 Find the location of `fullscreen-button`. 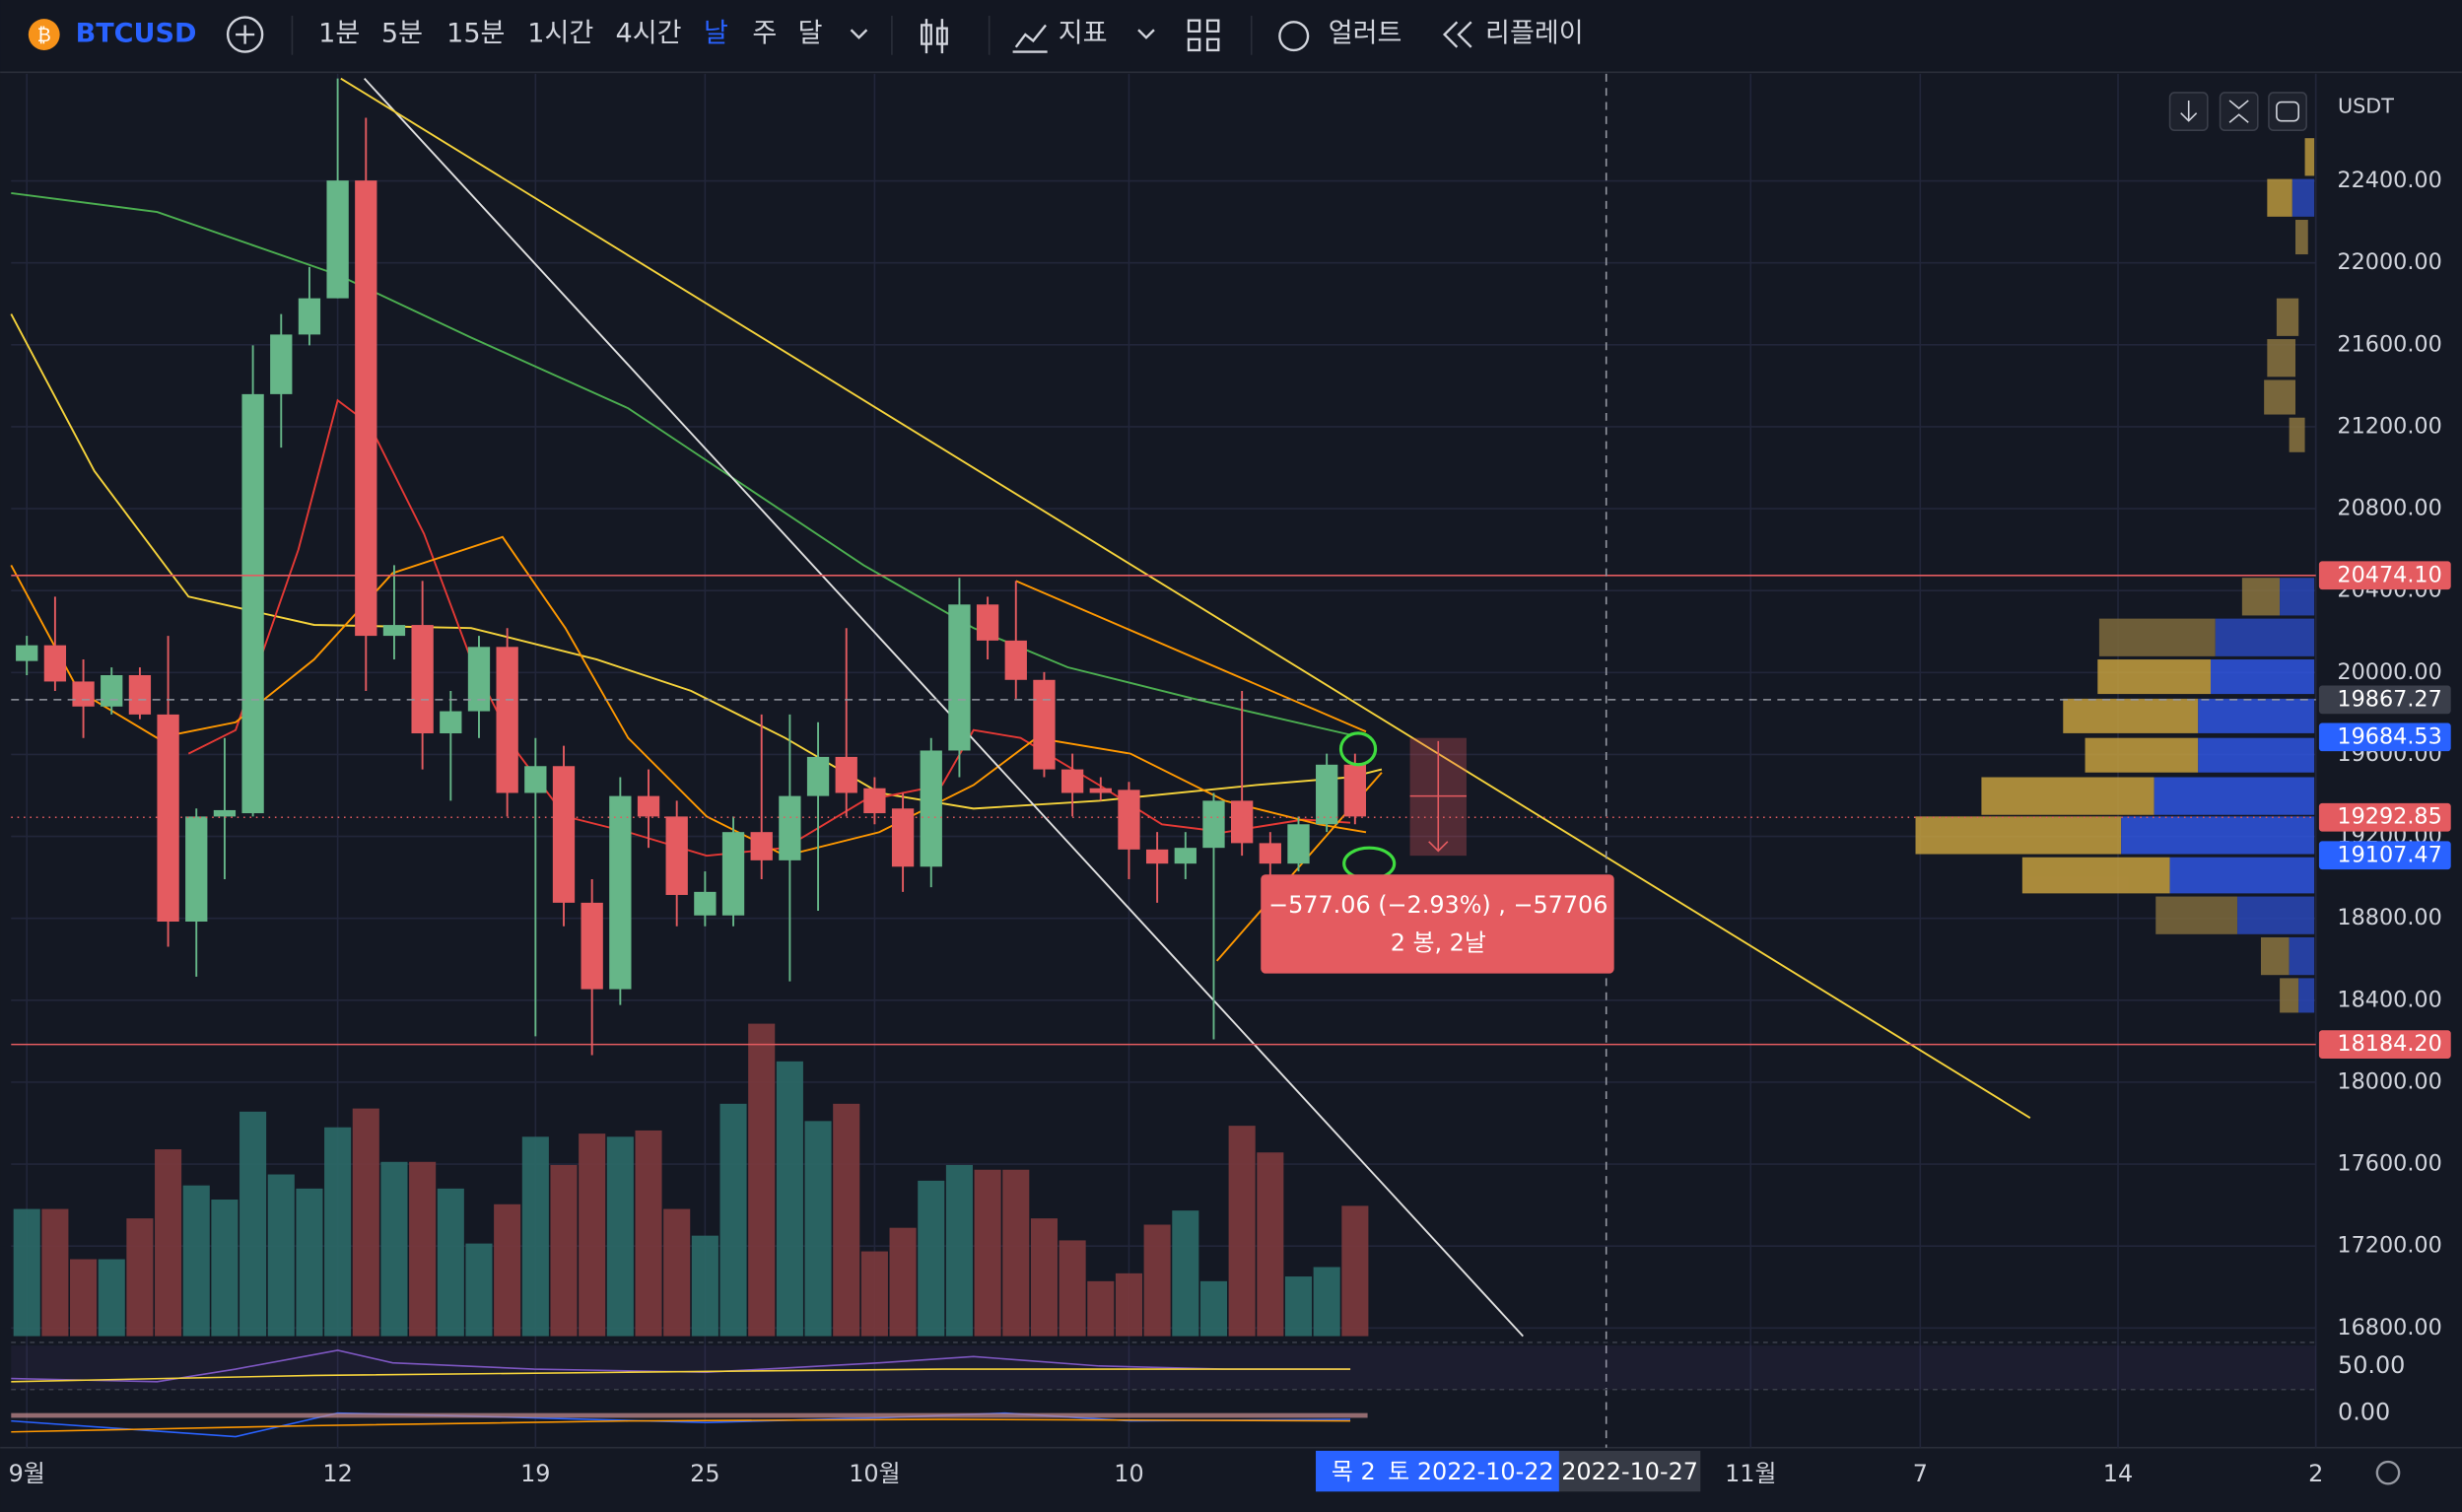

fullscreen-button is located at coordinates (2287, 112).